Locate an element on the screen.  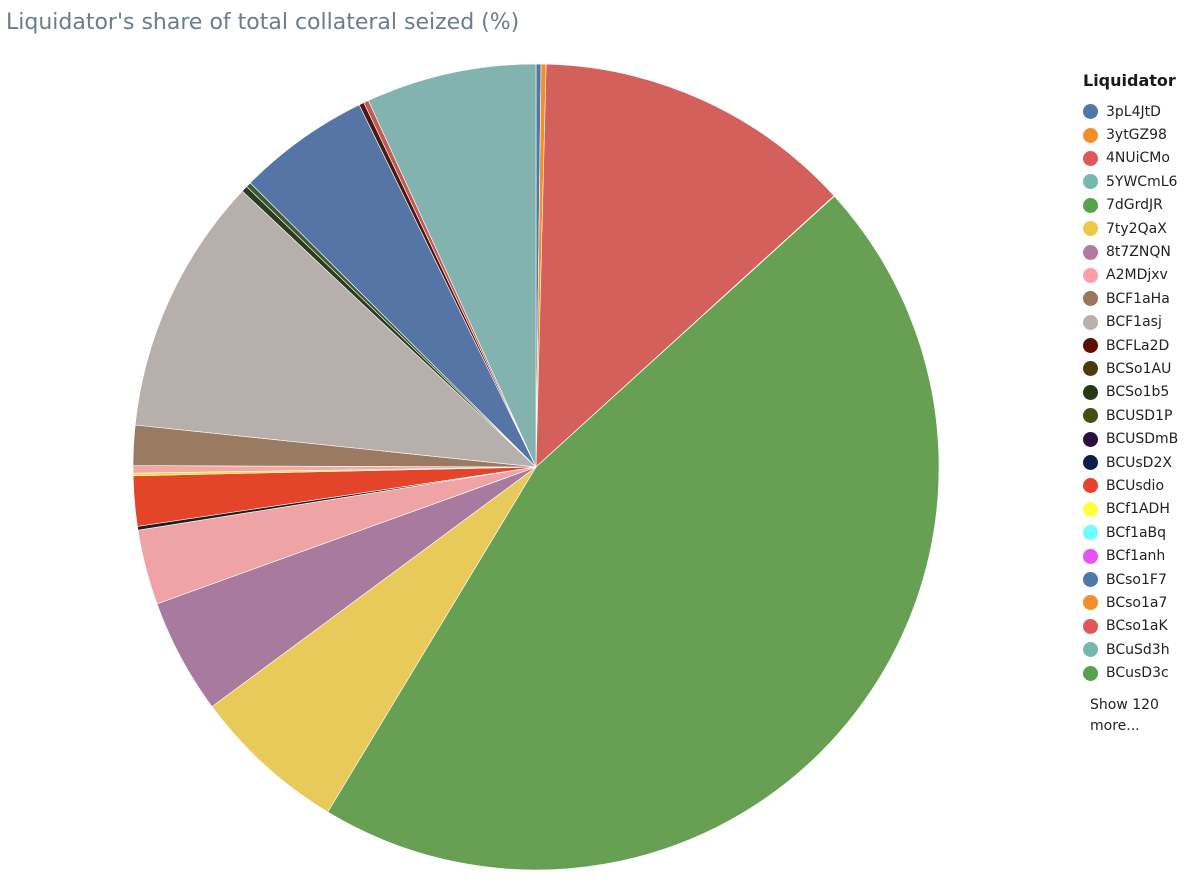
pie-slice-BCUSD1P is located at coordinates (335, 329).